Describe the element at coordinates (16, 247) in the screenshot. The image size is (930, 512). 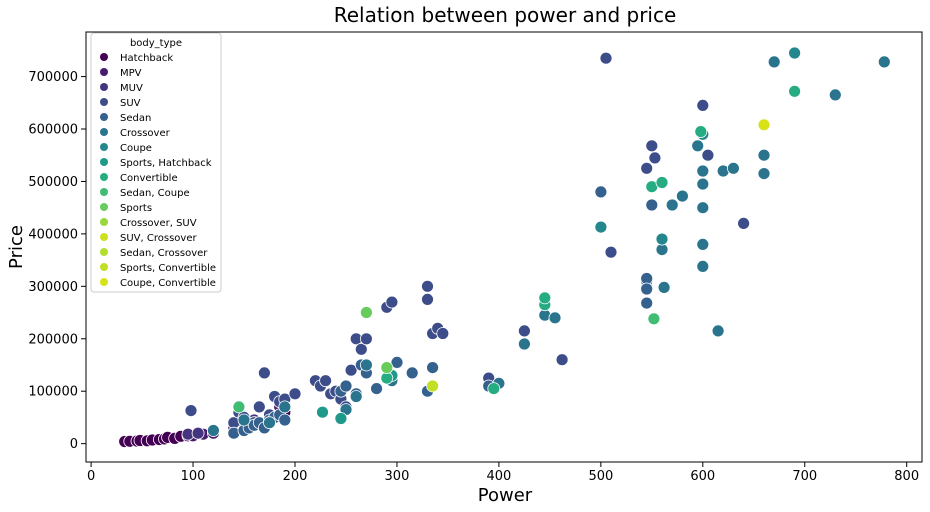
I see `y-axis-title: Price` at that location.